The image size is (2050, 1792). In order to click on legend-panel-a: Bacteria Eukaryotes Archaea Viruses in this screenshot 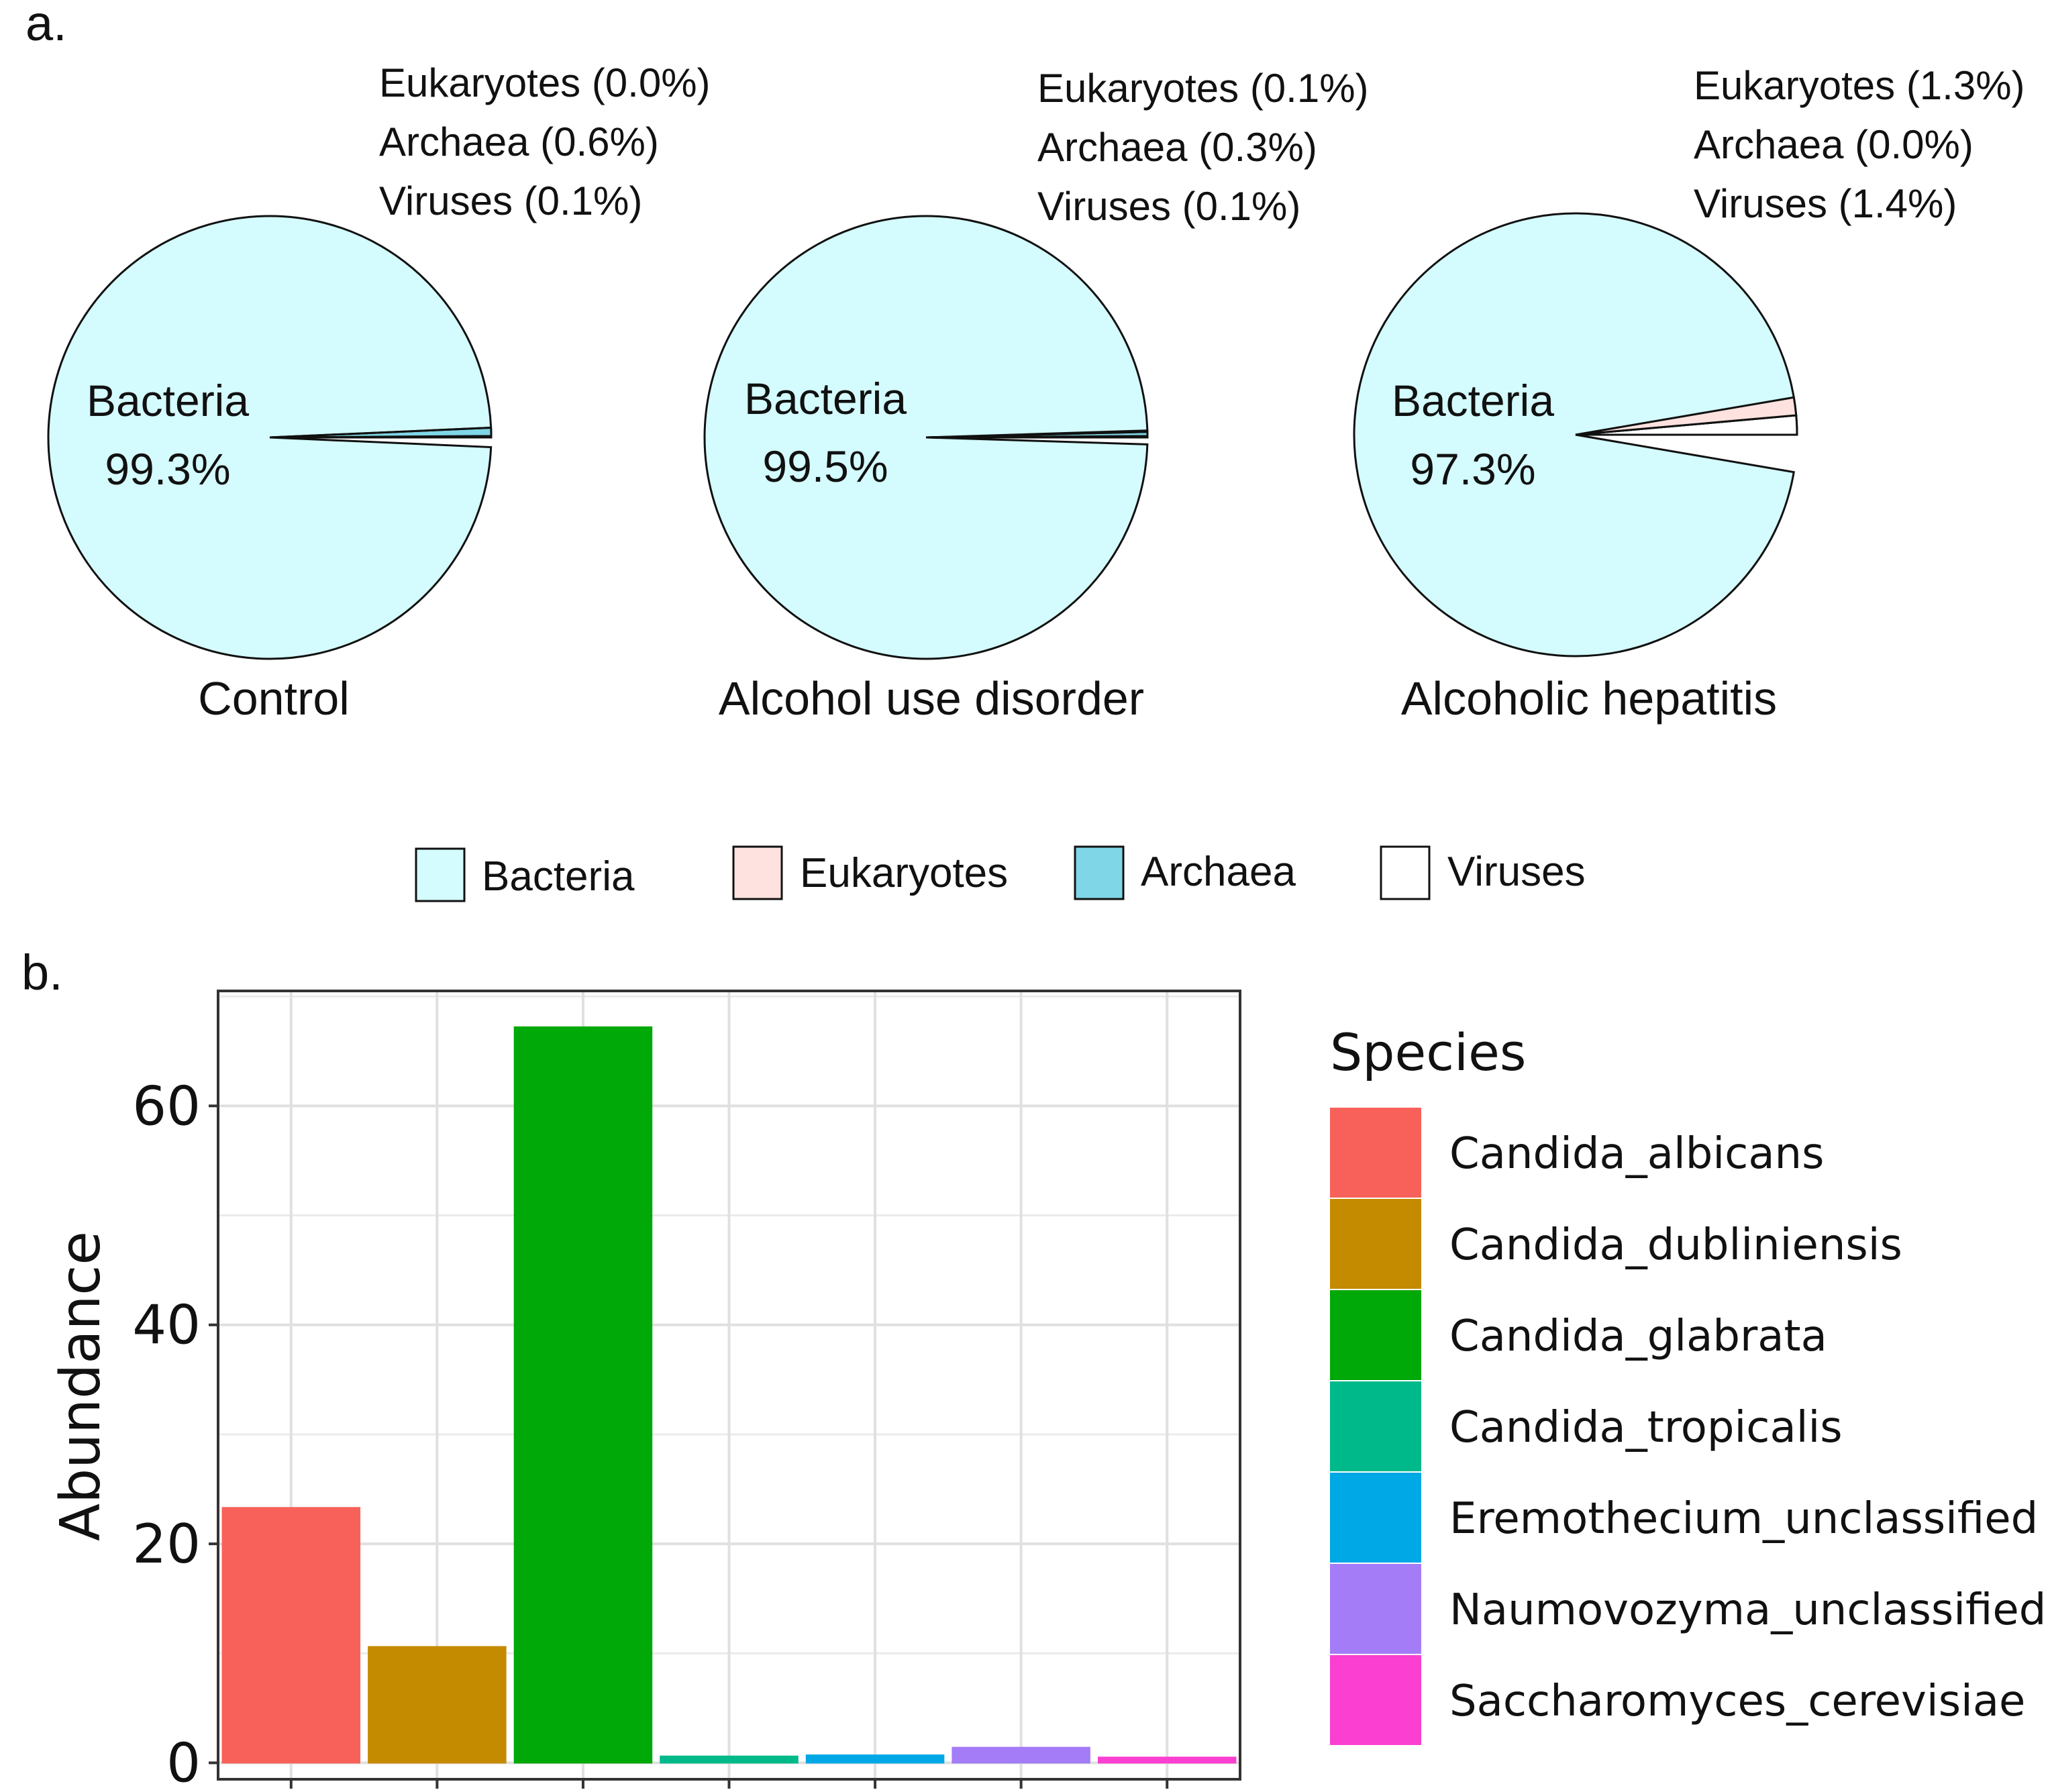, I will do `click(1000, 873)`.